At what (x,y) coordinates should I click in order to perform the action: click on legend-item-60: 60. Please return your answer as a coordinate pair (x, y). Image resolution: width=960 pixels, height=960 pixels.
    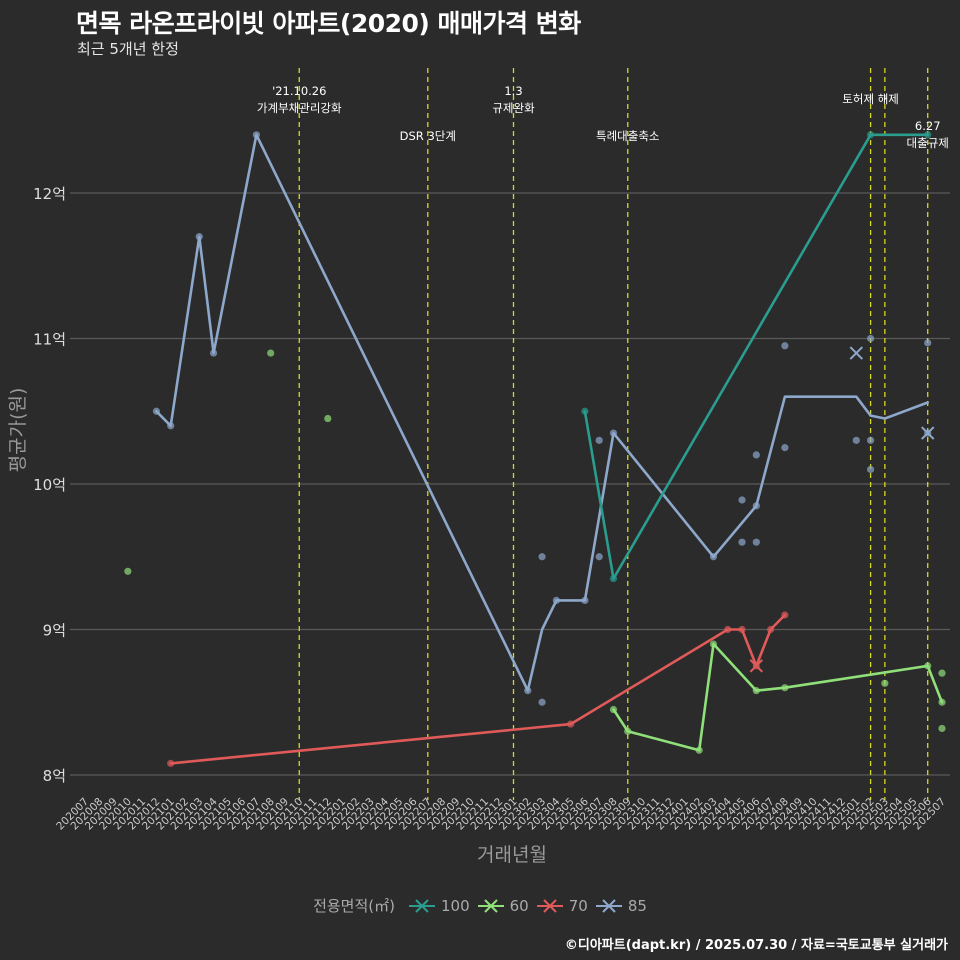
    Looking at the image, I should click on (503, 905).